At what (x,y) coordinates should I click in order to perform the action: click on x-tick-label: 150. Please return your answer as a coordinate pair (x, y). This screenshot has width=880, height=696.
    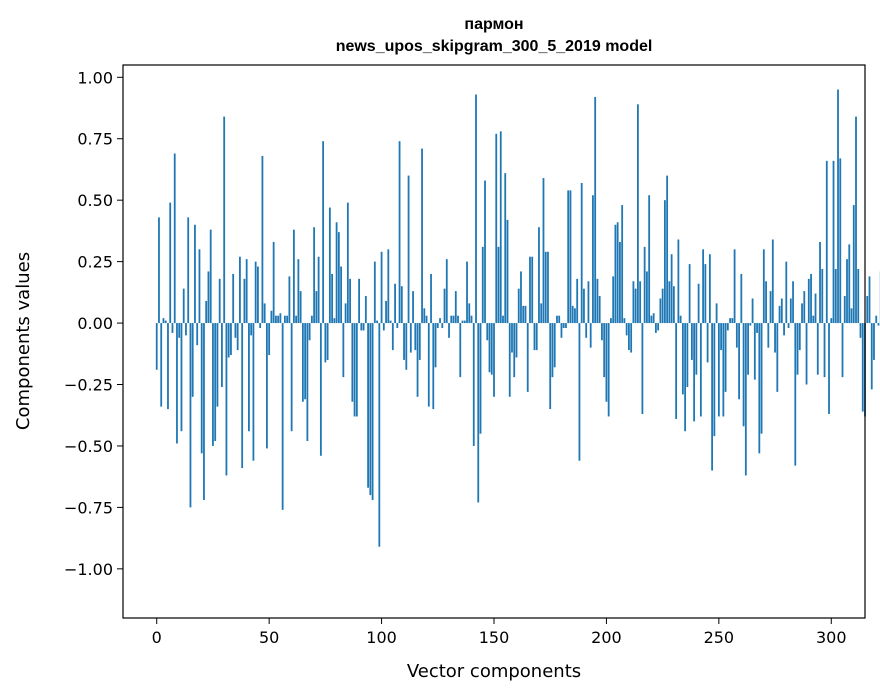
    Looking at the image, I should click on (494, 637).